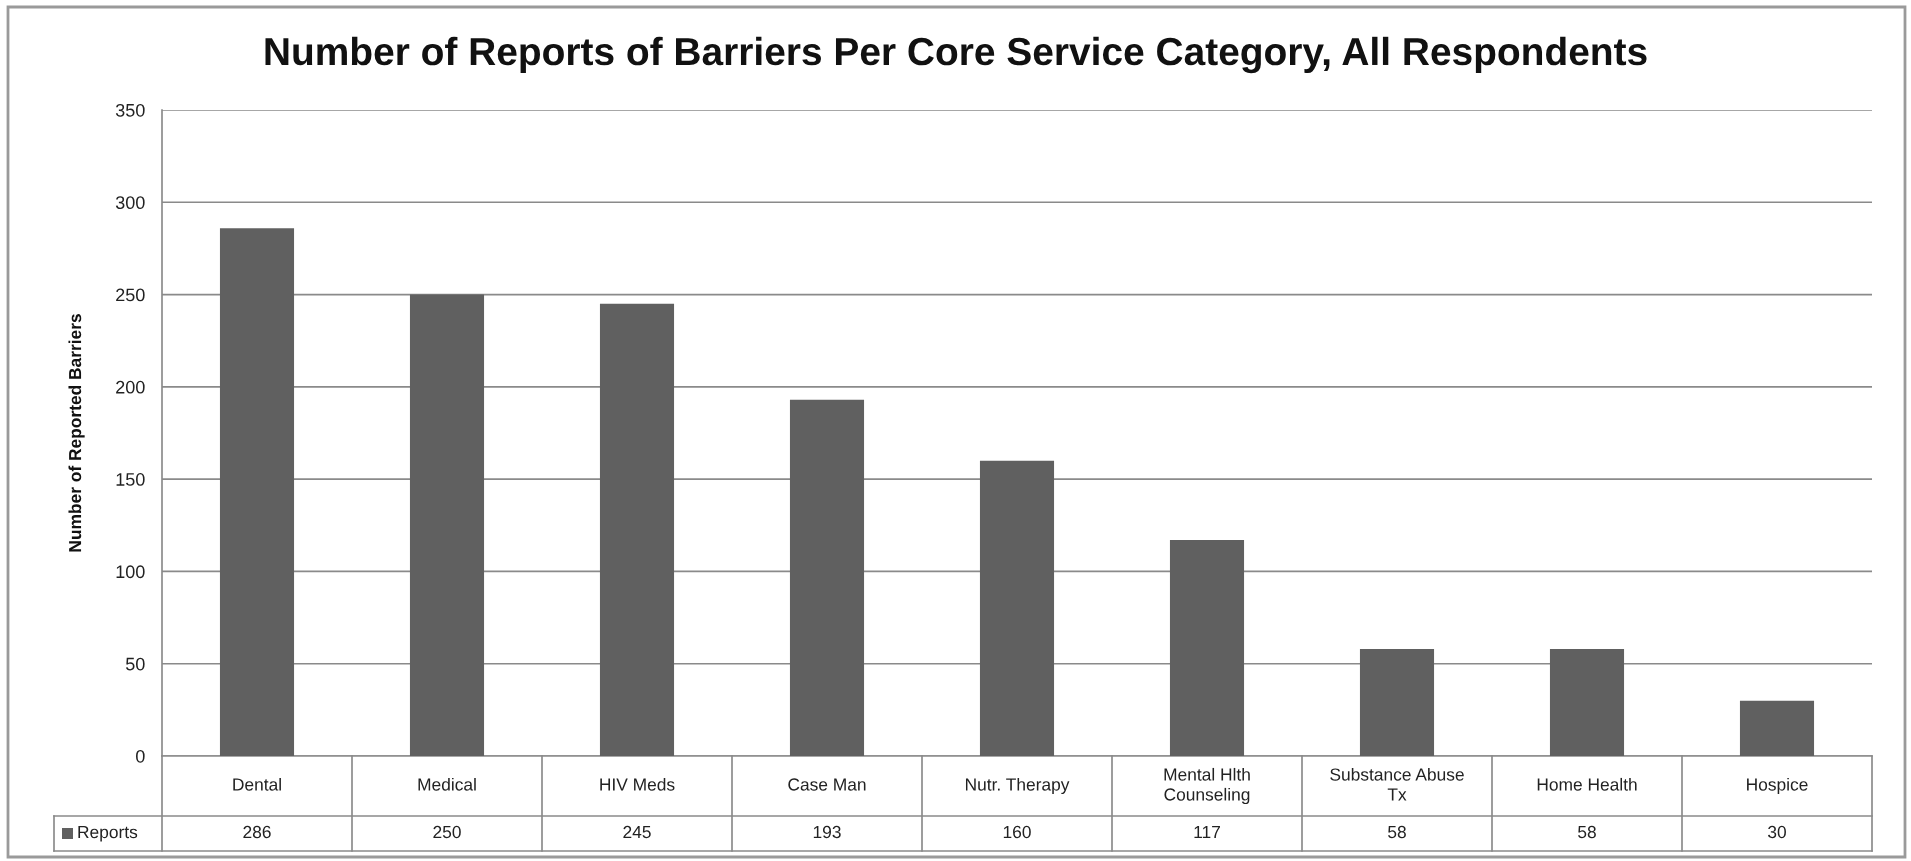  What do you see at coordinates (135, 664) in the screenshot?
I see `y-tick-label: 50` at bounding box center [135, 664].